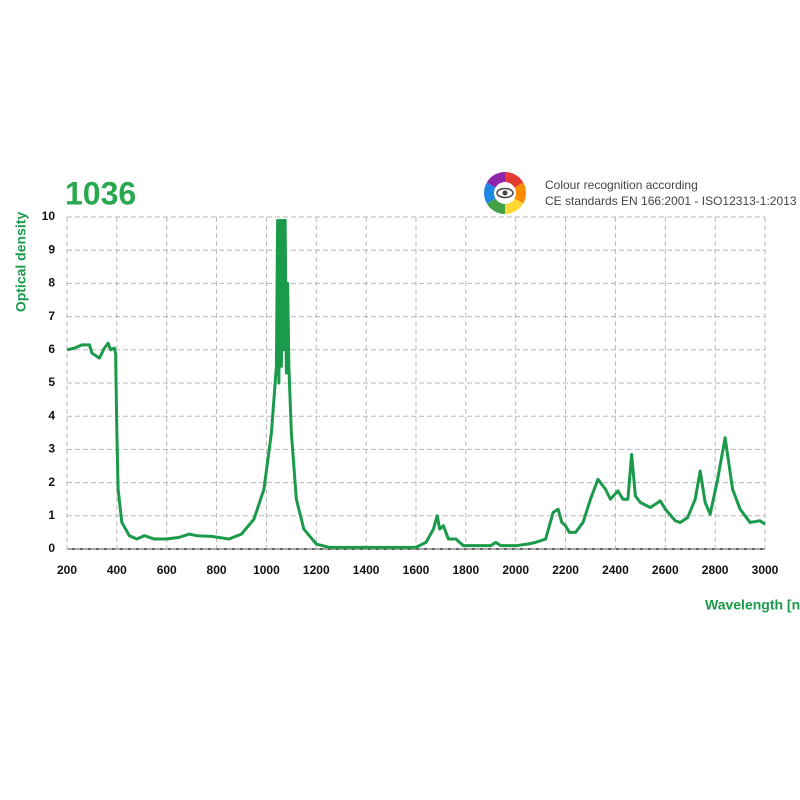 The width and height of the screenshot is (800, 800). Describe the element at coordinates (51, 449) in the screenshot. I see `y-tick-label: 3` at that location.